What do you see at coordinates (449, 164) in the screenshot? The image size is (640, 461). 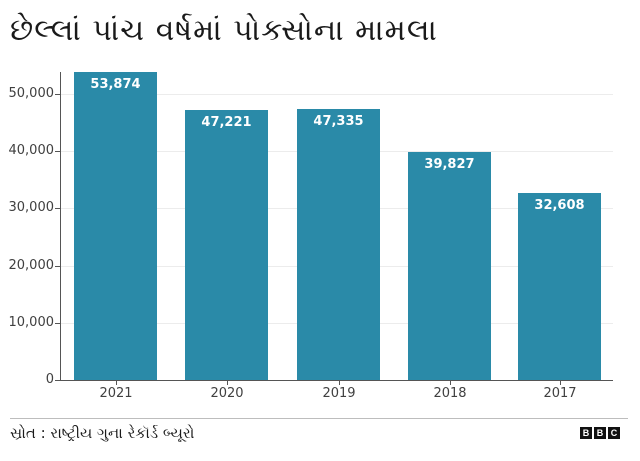 I see `bar-value-label: 39,827` at bounding box center [449, 164].